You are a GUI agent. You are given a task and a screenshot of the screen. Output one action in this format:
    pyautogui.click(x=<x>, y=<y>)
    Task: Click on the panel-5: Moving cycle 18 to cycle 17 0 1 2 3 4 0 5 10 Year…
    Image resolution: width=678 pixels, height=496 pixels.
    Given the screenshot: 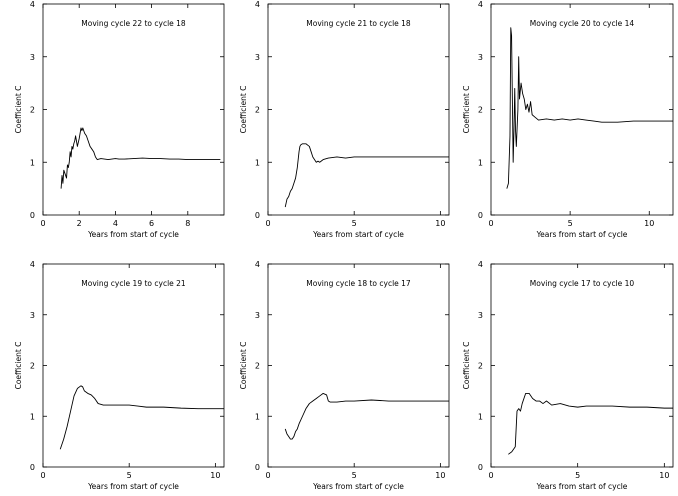 What is the action you would take?
    pyautogui.click(x=344, y=375)
    